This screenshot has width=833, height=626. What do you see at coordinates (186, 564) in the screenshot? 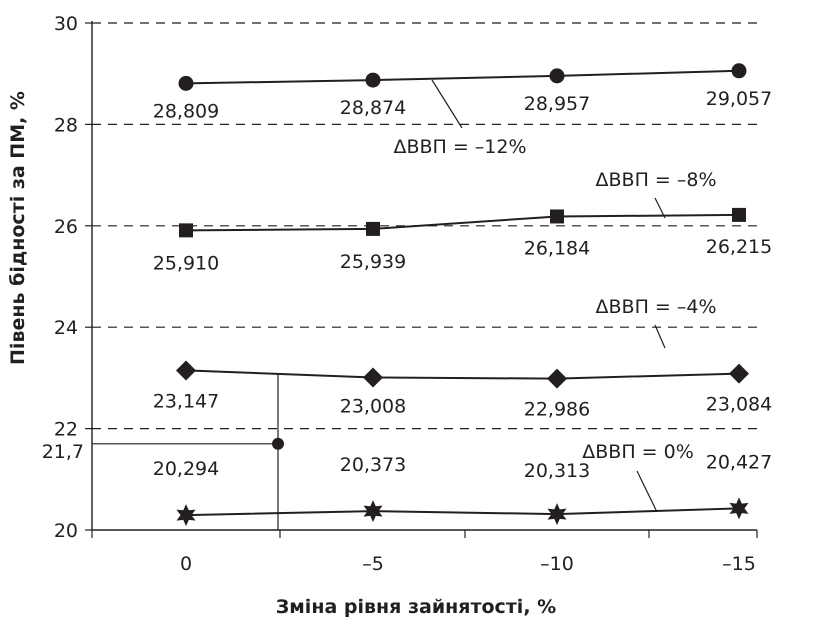
I see `x-tick-label: 0` at bounding box center [186, 564].